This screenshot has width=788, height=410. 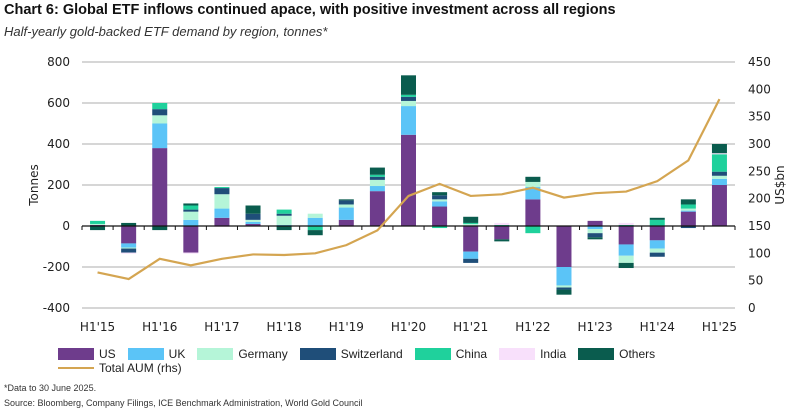 What do you see at coordinates (408, 327) in the screenshot?
I see `x-tick-label: H1'20` at bounding box center [408, 327].